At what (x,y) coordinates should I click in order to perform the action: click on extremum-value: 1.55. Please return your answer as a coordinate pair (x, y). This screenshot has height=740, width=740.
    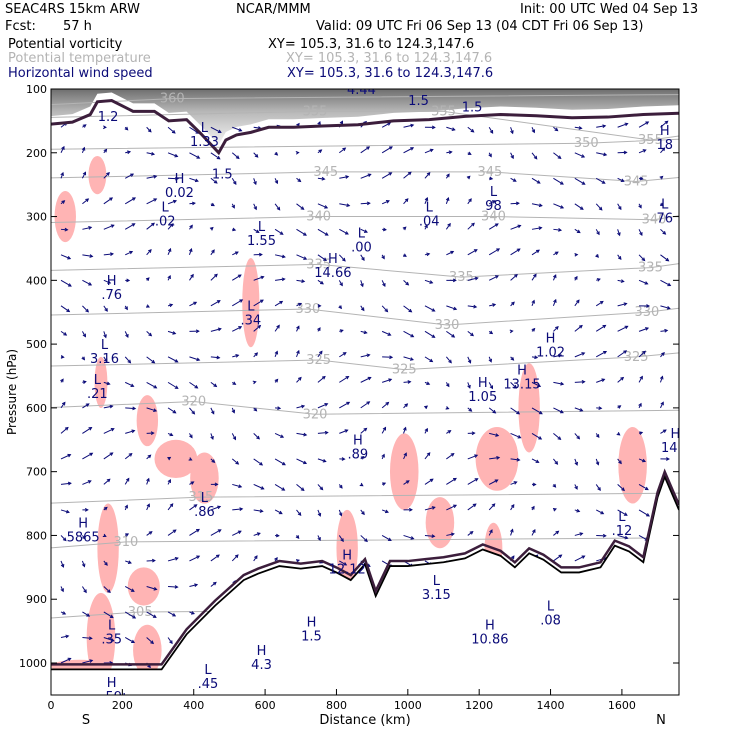
    Looking at the image, I should click on (261, 241).